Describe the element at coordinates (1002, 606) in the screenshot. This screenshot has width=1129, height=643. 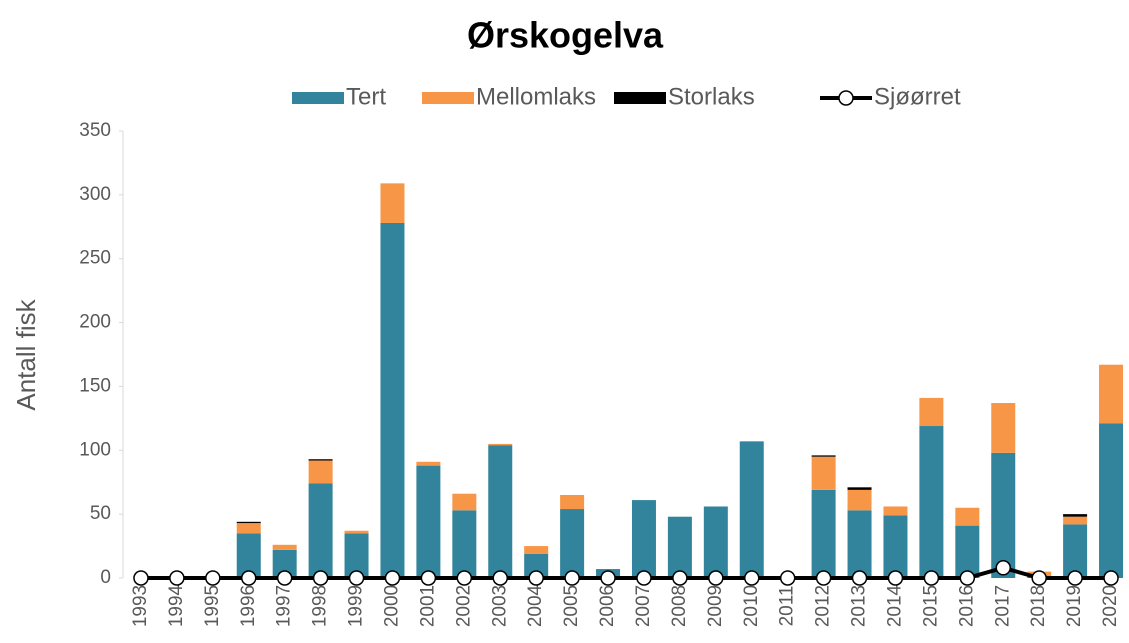
I see `x-tick-label: 2017` at that location.